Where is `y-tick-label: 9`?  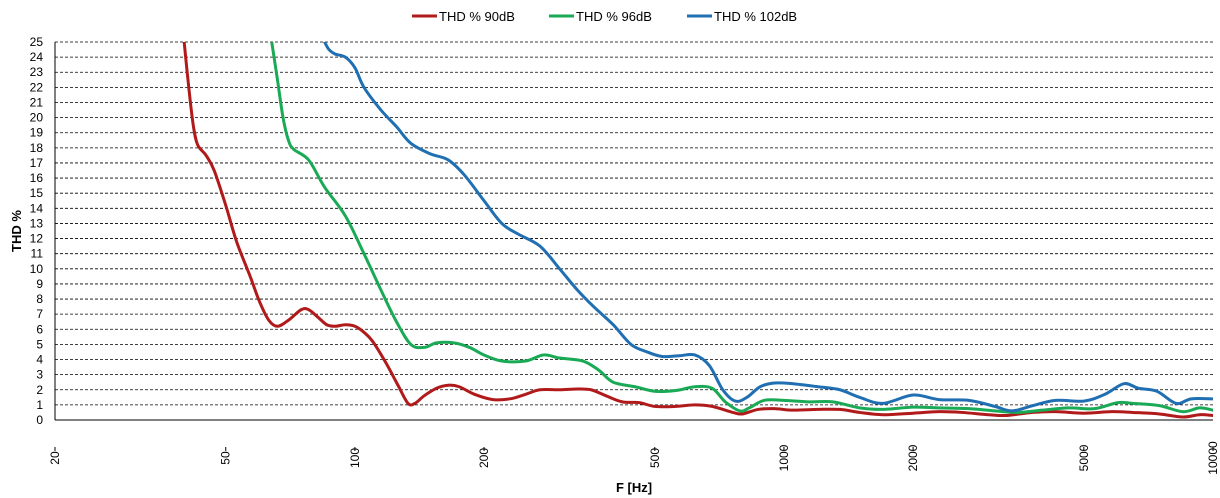
y-tick-label: 9 is located at coordinates (39, 284).